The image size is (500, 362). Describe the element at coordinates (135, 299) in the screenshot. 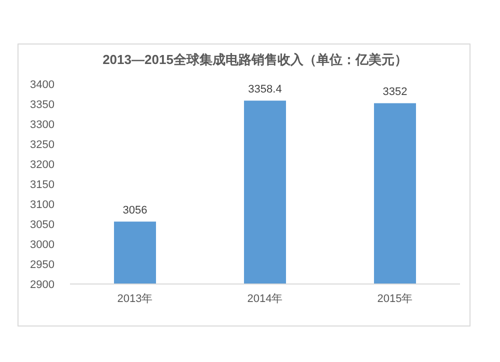

I see `x-tick-label: 2013年` at that location.